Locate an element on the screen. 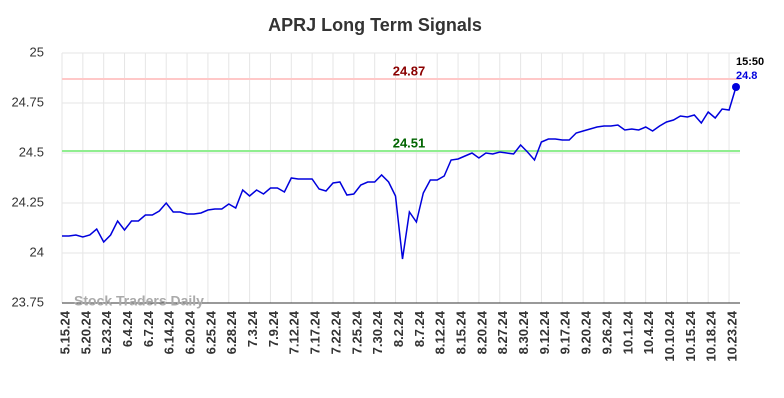 The width and height of the screenshot is (784, 398). x-tick-label: 9.12.24 is located at coordinates (544, 332).